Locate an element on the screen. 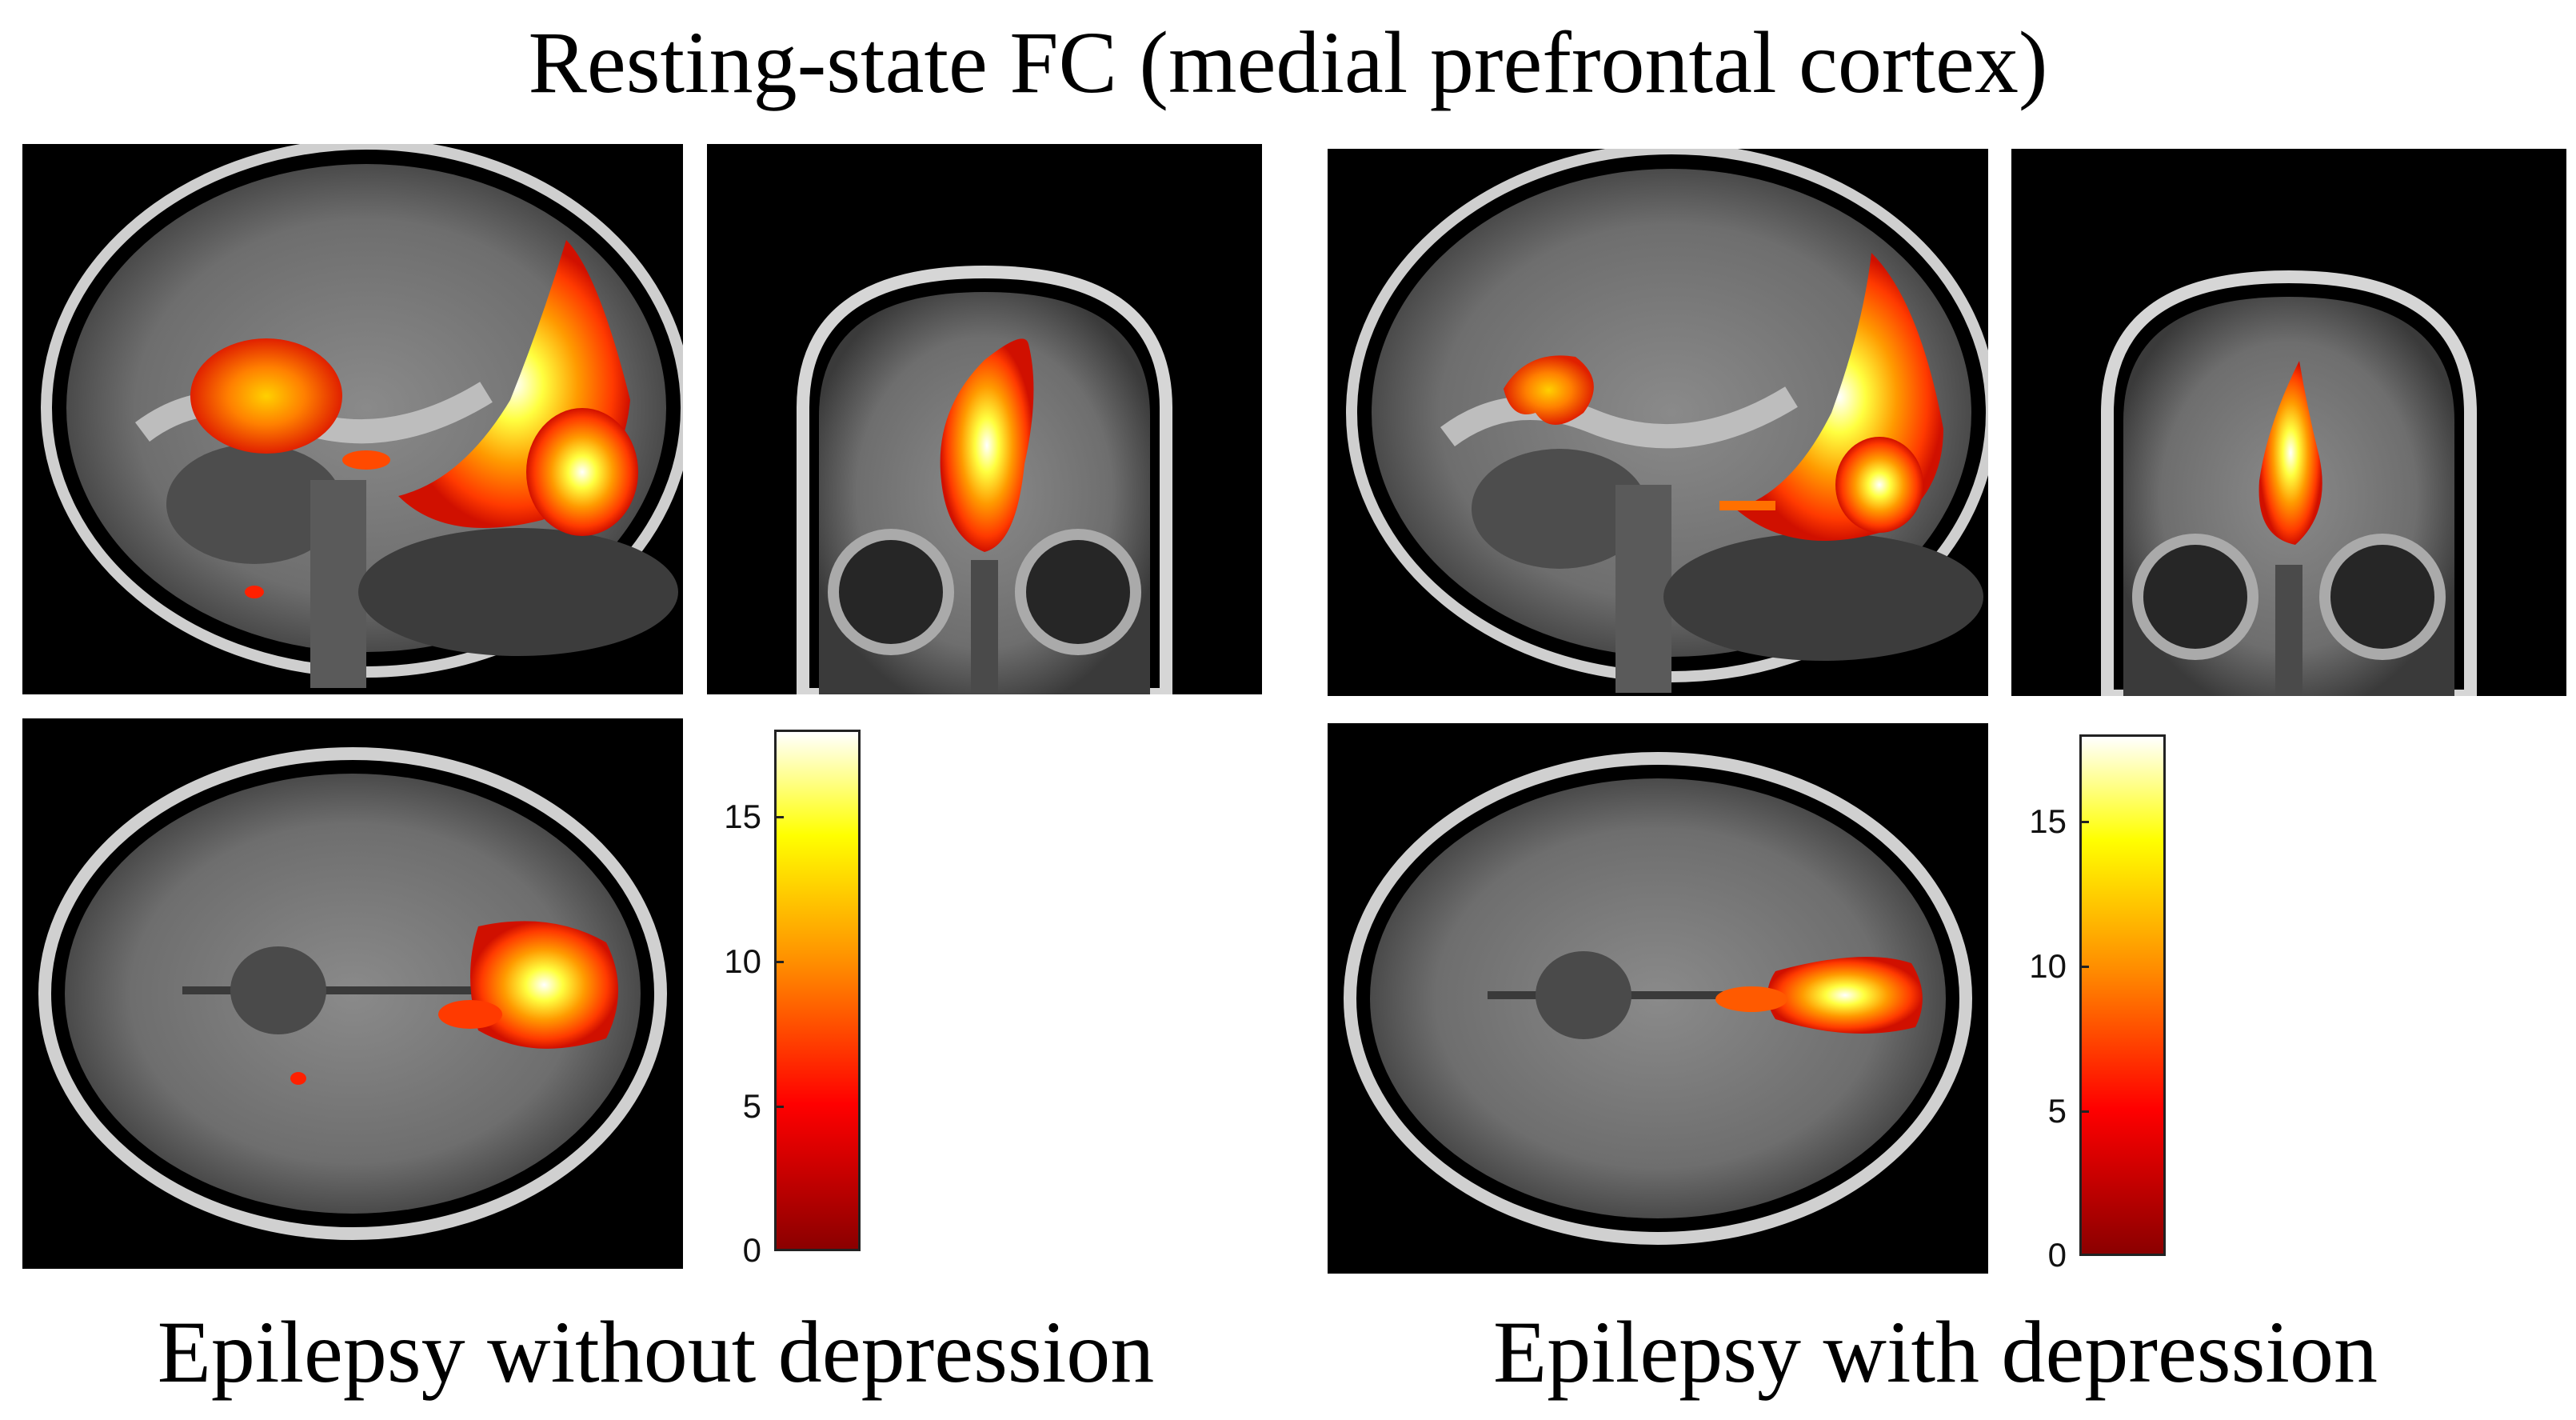 The height and width of the screenshot is (1420, 2576). axial-slice-no-depression is located at coordinates (353, 993).